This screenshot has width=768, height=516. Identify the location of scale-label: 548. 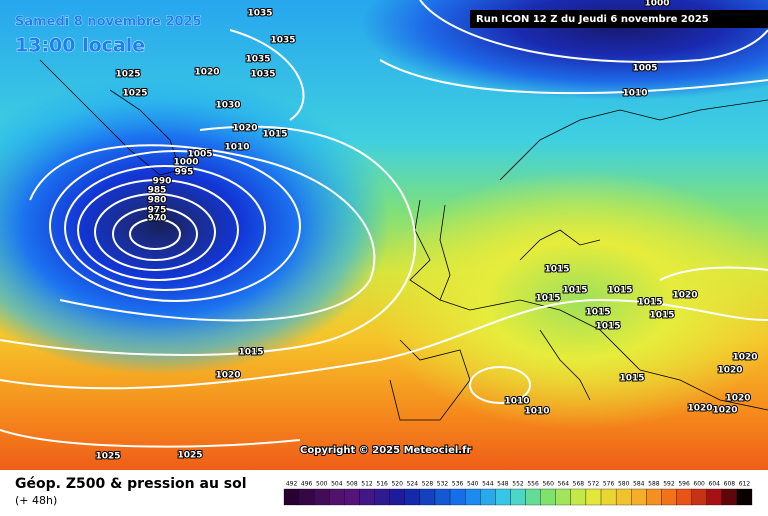
(503, 484).